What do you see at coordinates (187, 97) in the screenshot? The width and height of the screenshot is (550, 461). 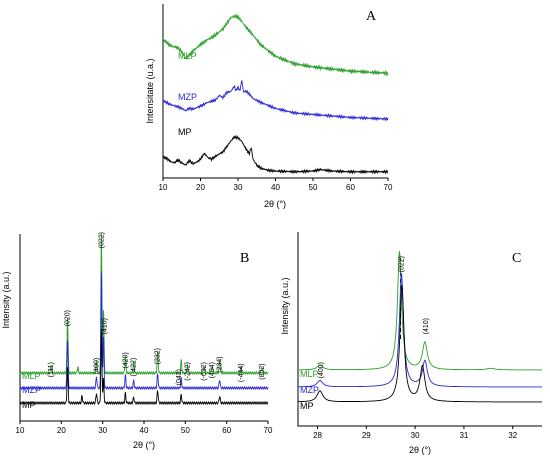 I see `panel-a-label-mzp: MZP` at bounding box center [187, 97].